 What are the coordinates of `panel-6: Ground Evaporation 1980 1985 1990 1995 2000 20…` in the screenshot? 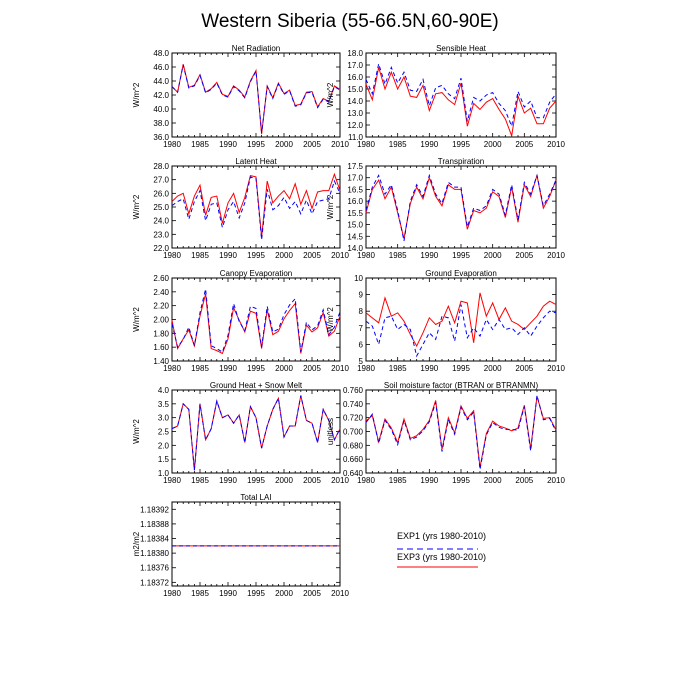 It's located at (445, 321).